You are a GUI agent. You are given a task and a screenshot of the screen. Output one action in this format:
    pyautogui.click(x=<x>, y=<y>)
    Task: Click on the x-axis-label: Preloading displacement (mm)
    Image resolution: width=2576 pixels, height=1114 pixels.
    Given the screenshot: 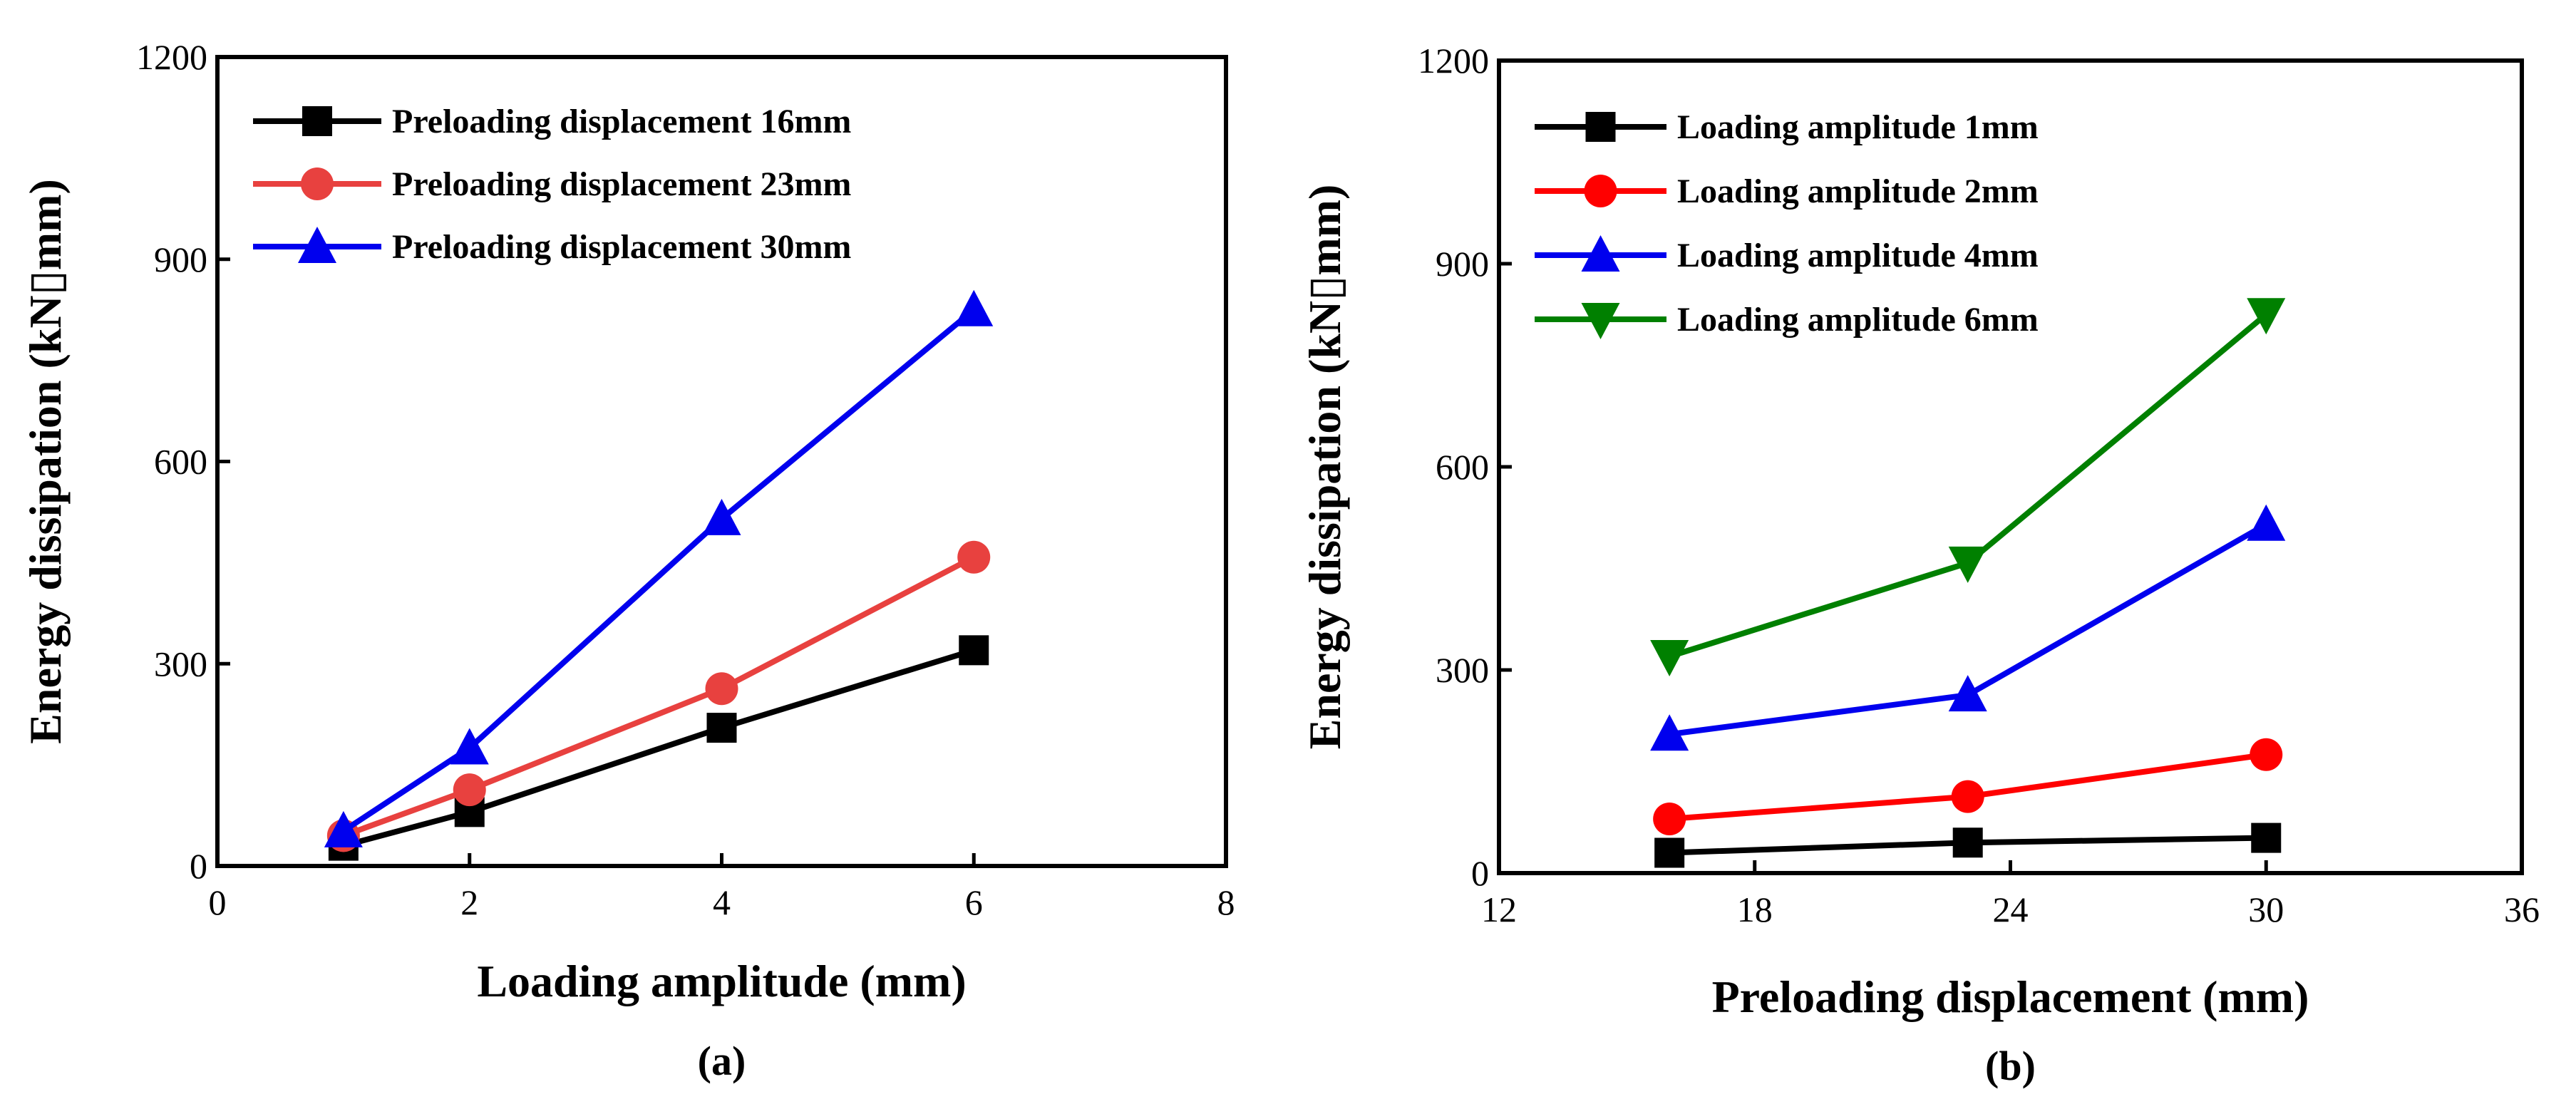 What is the action you would take?
    pyautogui.click(x=2010, y=996)
    